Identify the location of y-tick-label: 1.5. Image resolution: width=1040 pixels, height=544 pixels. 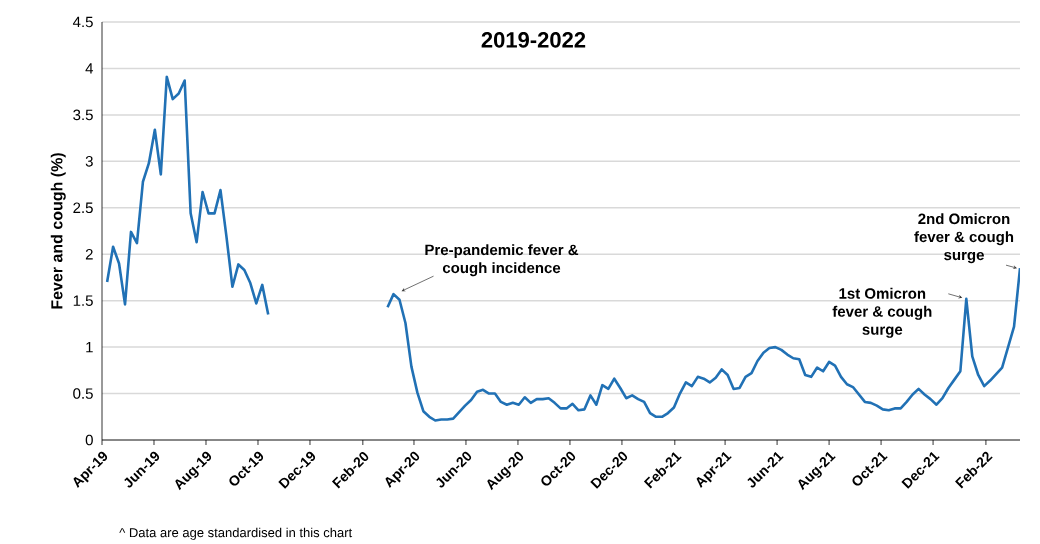
(83, 300).